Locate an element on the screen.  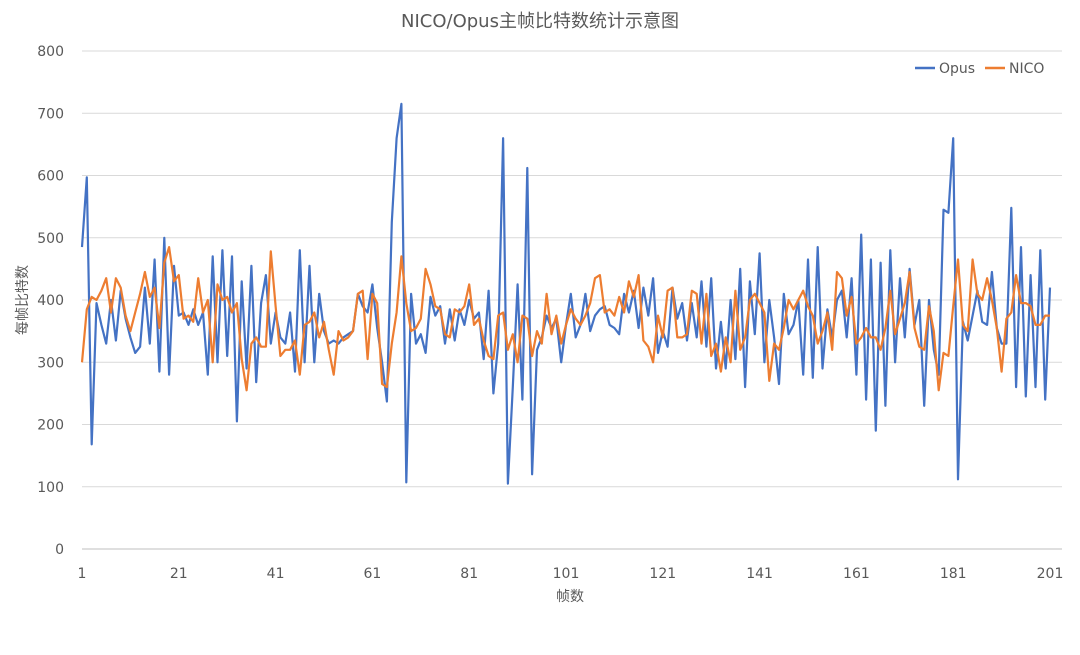
legend-label-opus: Opus is located at coordinates (957, 69).